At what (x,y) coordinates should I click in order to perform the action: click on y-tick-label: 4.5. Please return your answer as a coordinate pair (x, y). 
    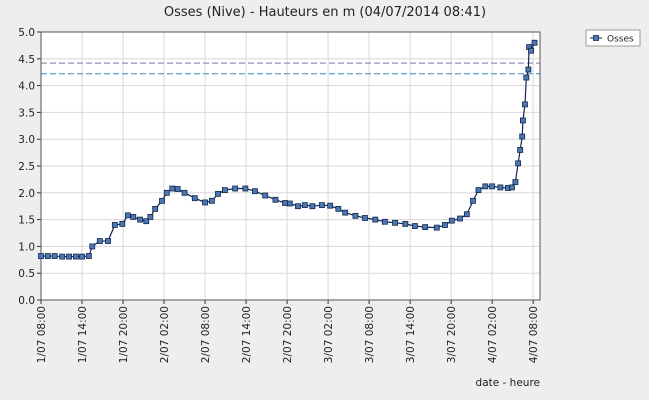
    Looking at the image, I should click on (26, 60).